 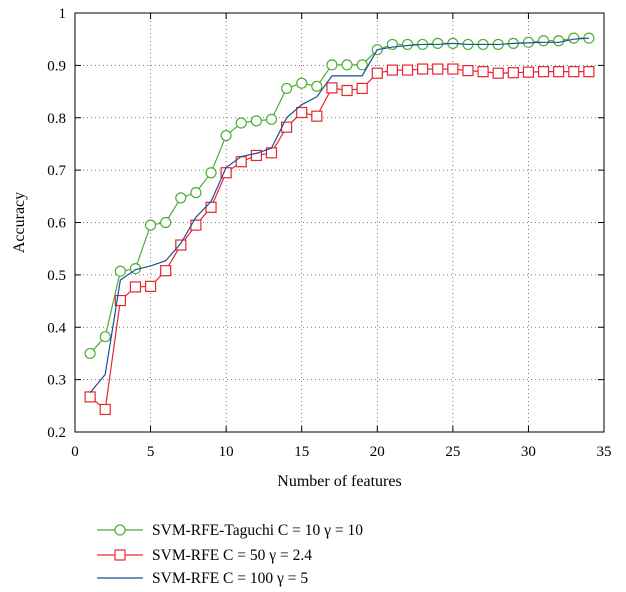 I want to click on legend-item-3: SVM-RFE C = 100 γ = 5, so click(x=202, y=578).